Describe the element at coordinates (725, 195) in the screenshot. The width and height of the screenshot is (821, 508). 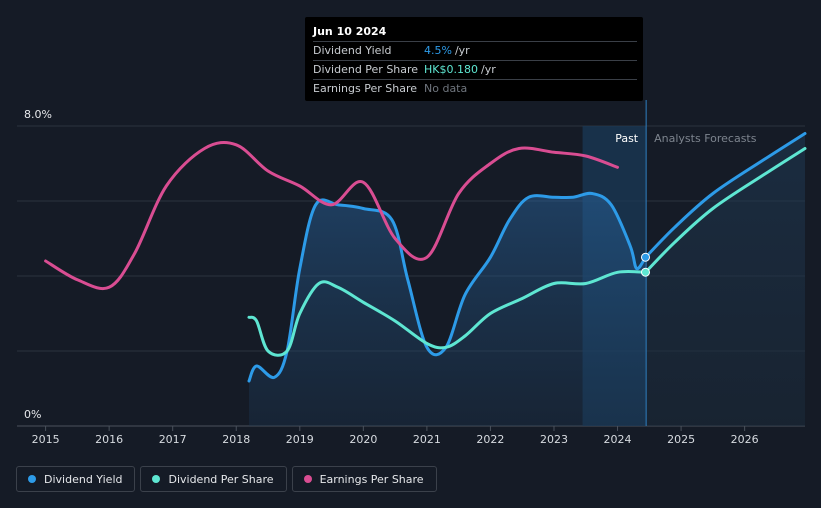
I see `series-line-dividend-yield-forecast` at that location.